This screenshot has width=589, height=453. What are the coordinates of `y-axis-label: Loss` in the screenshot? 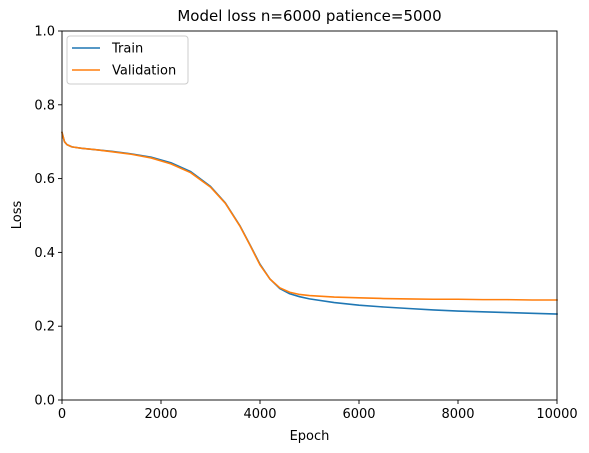 It's located at (17, 215).